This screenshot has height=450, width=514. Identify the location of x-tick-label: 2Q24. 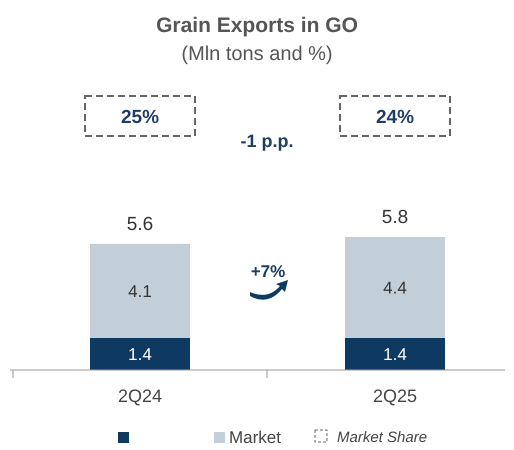
(140, 396).